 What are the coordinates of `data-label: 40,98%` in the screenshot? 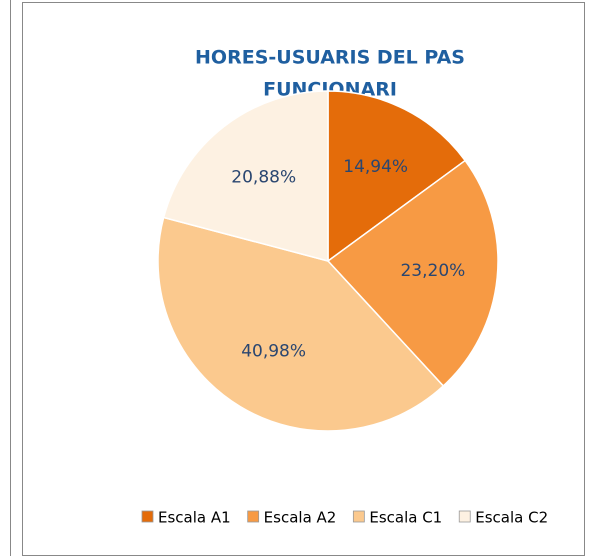 It's located at (273, 351).